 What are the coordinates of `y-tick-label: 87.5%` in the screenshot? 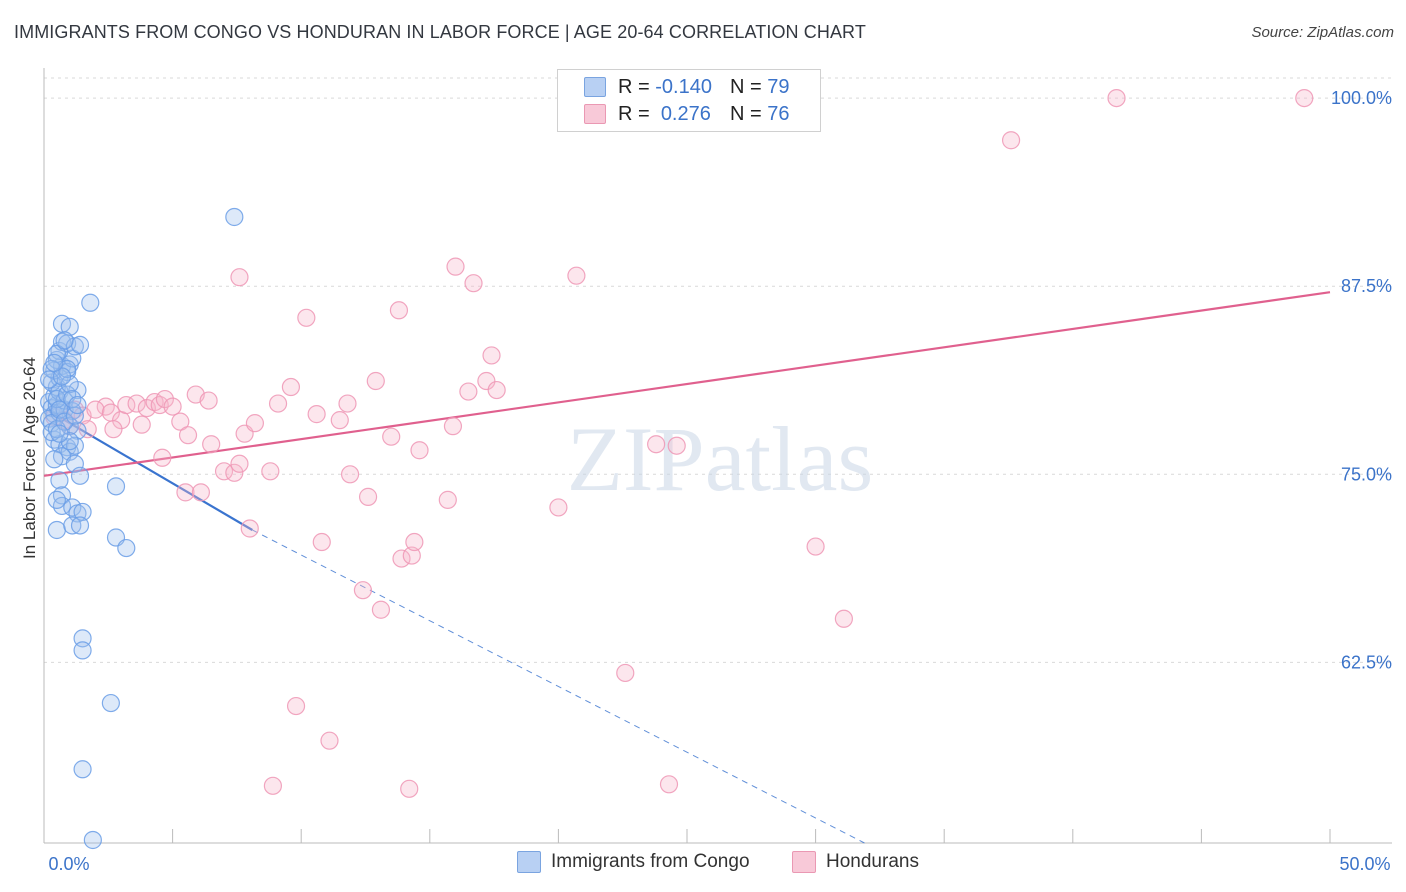 It's located at (1366, 286).